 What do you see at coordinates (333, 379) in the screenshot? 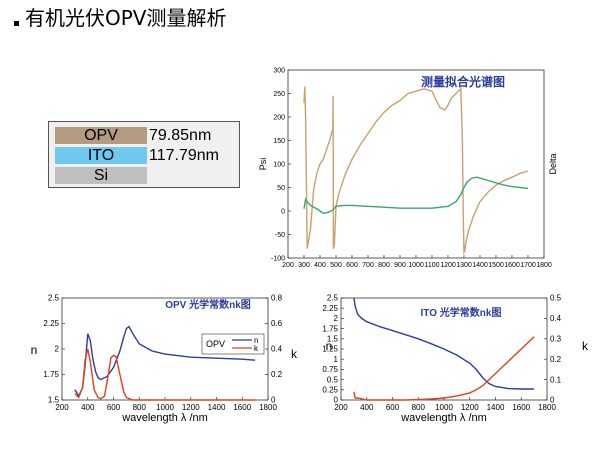
I see `y-tick-label: 0.5` at bounding box center [333, 379].